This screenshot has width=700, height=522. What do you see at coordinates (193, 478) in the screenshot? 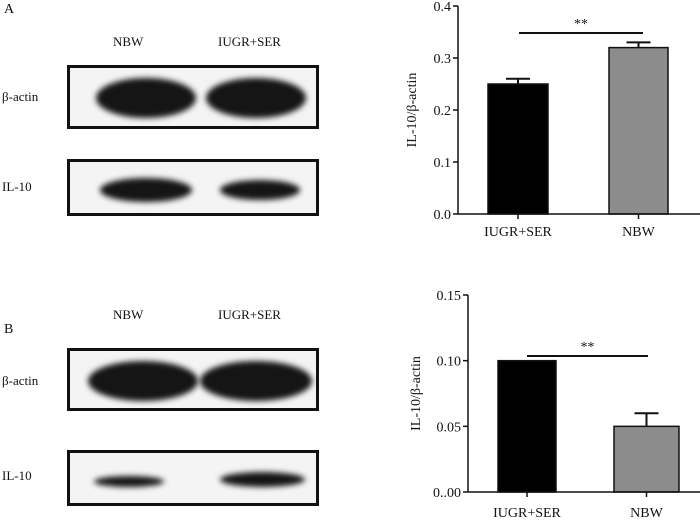
I see `blot-il10-b` at bounding box center [193, 478].